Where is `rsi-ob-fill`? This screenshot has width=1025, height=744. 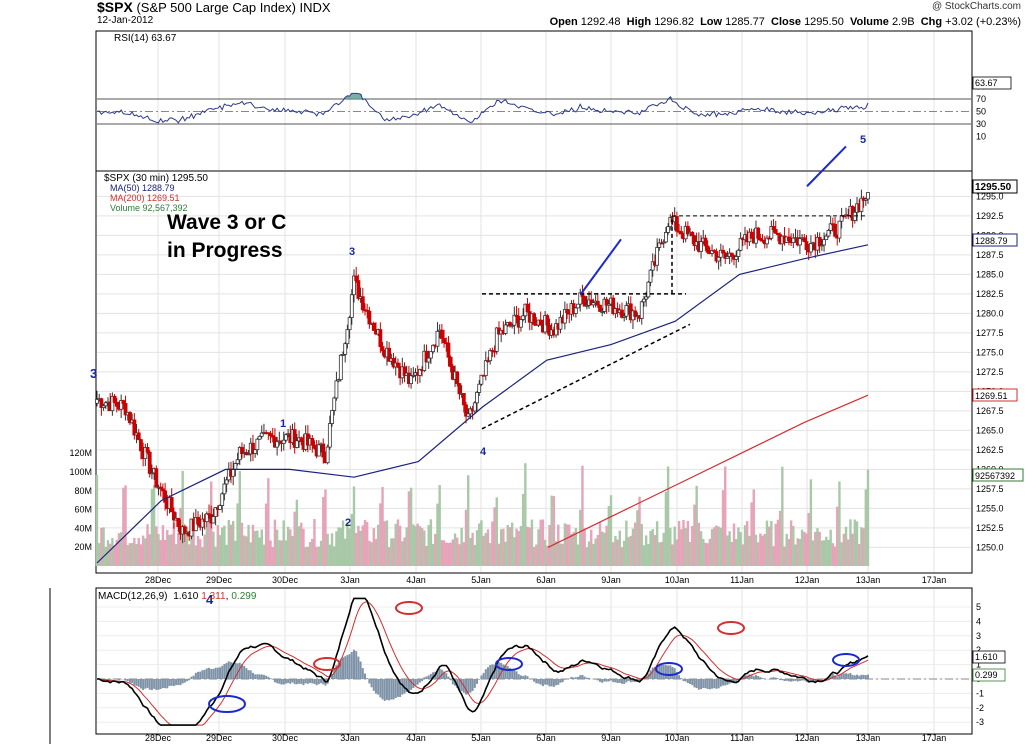
rsi-ob-fill is located at coordinates (361, 96).